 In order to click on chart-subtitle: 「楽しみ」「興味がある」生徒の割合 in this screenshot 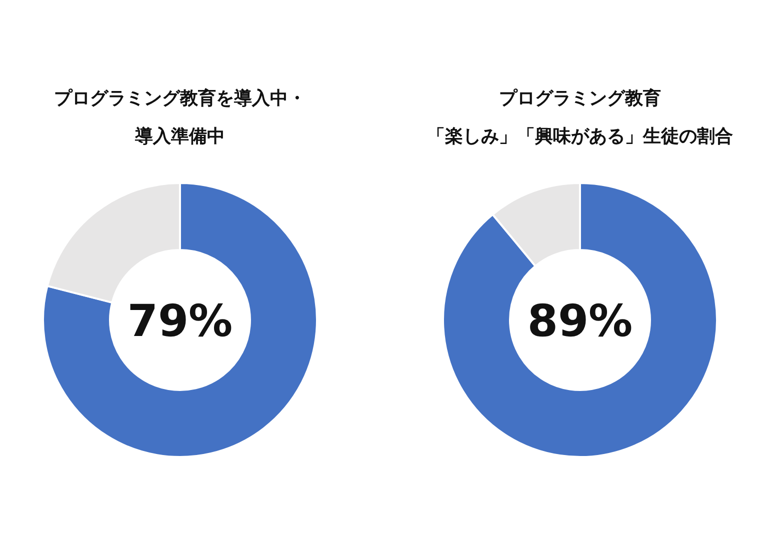, I will do `click(580, 136)`.